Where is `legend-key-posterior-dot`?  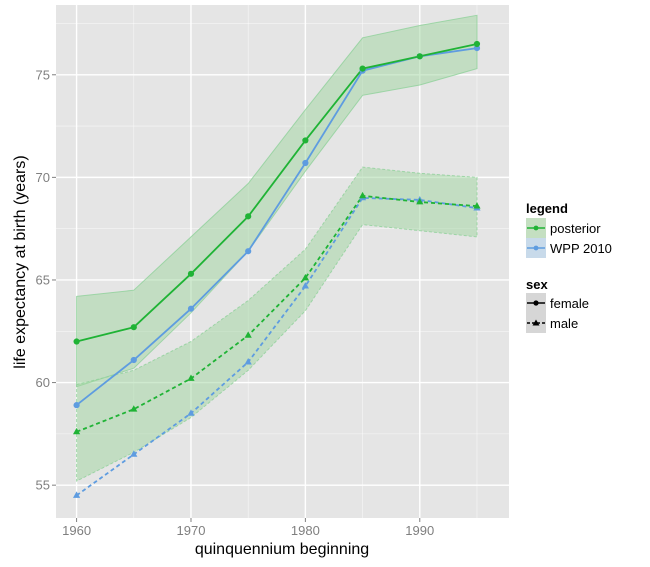
legend-key-posterior-dot is located at coordinates (536, 228).